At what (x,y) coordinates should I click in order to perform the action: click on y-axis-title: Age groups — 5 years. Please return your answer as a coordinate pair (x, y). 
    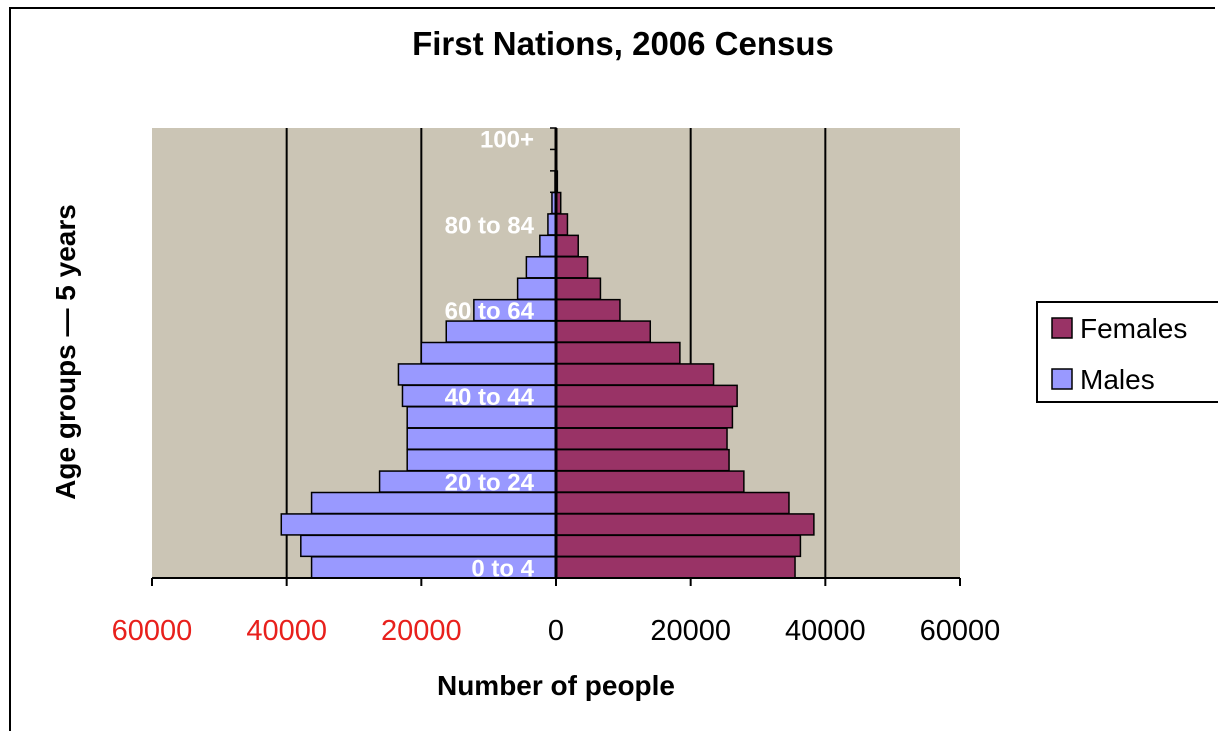
    Looking at the image, I should click on (65, 352).